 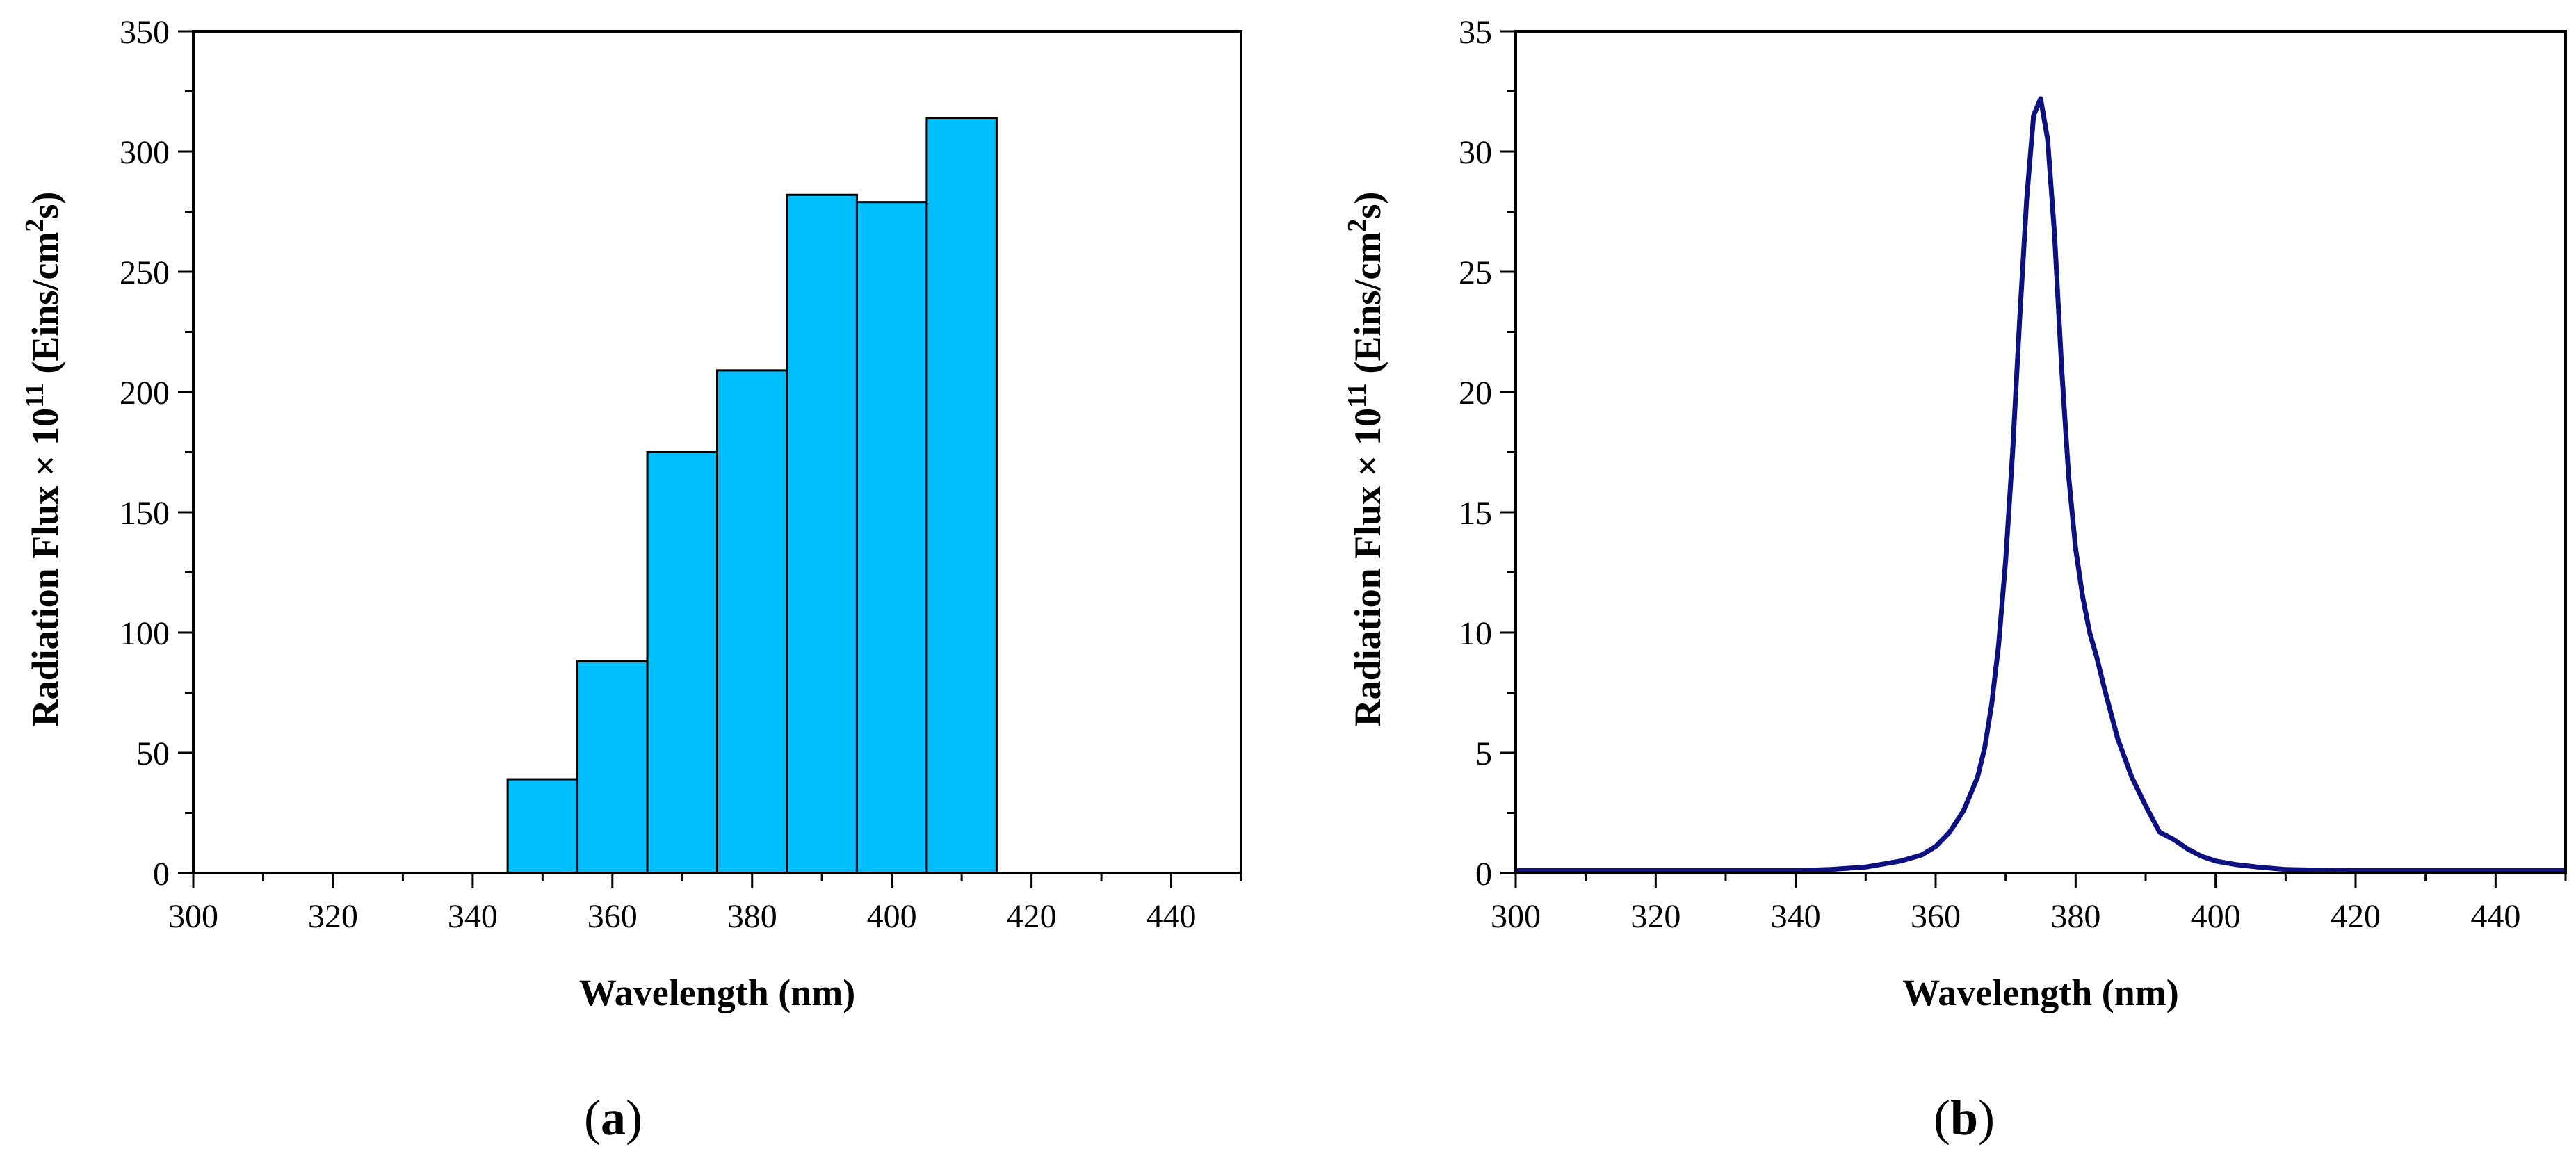 I want to click on y-ticks-a: 0 50 100 150 200 250 300 350, so click(x=156, y=453).